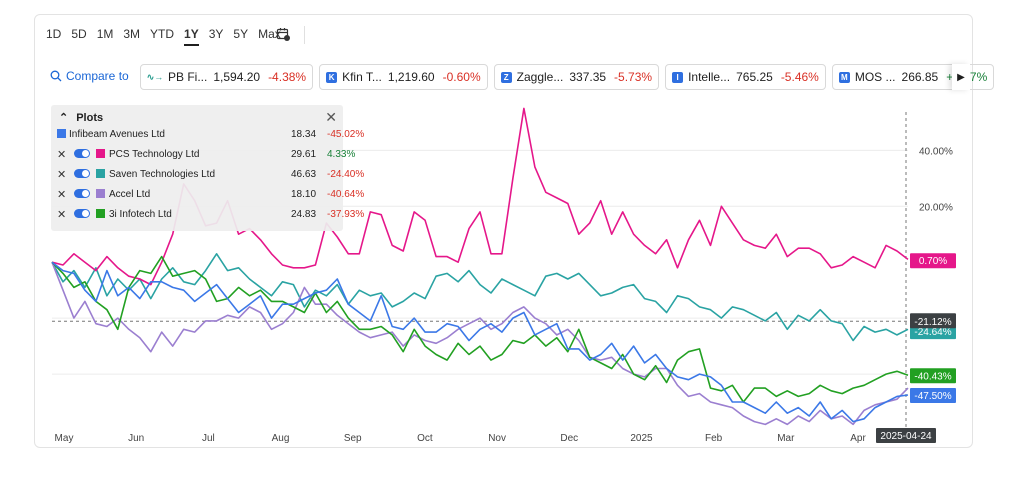  Describe the element at coordinates (136, 438) in the screenshot. I see `x-tick-label: Jun` at that location.